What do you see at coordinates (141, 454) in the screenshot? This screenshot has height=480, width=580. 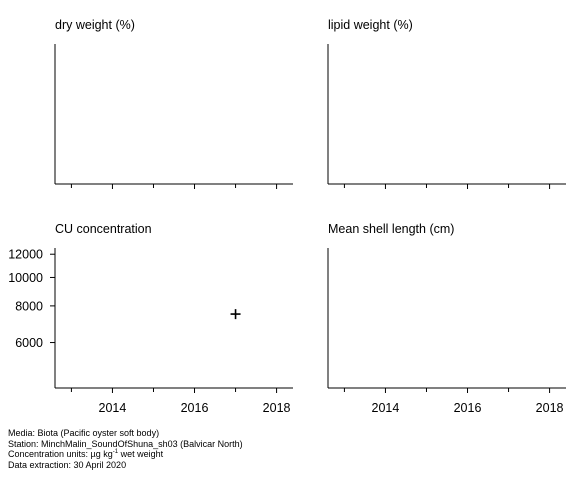 I see `footer-units-suffix: wet weight` at bounding box center [141, 454].